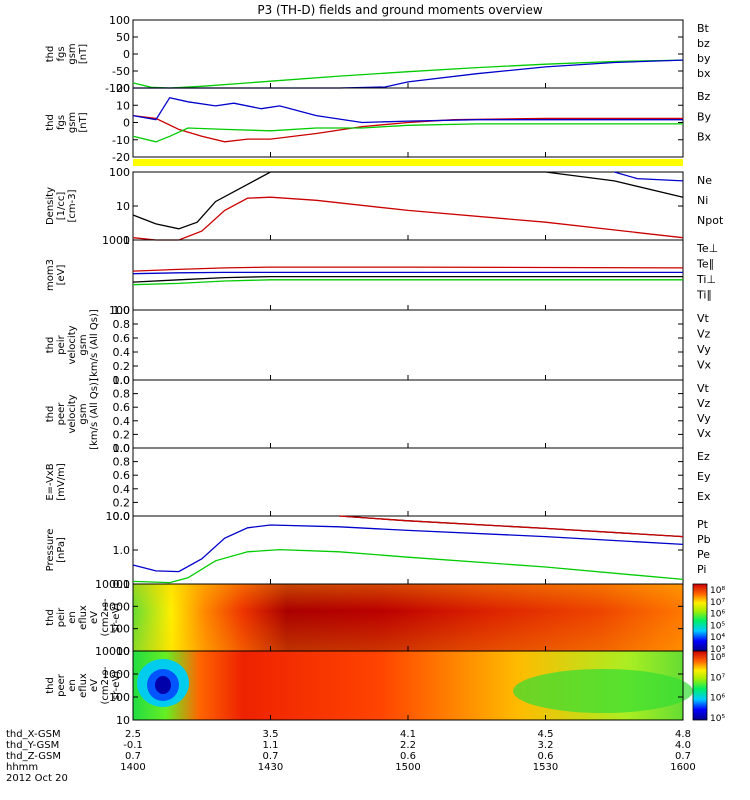 This screenshot has width=750, height=800. I want to click on x-table-value: -0.1, so click(133, 745).